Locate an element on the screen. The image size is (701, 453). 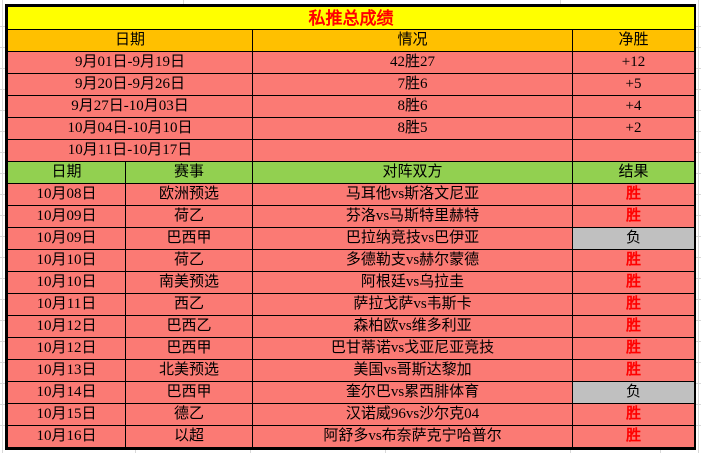
summary-net-cell: +5 is located at coordinates (633, 84).